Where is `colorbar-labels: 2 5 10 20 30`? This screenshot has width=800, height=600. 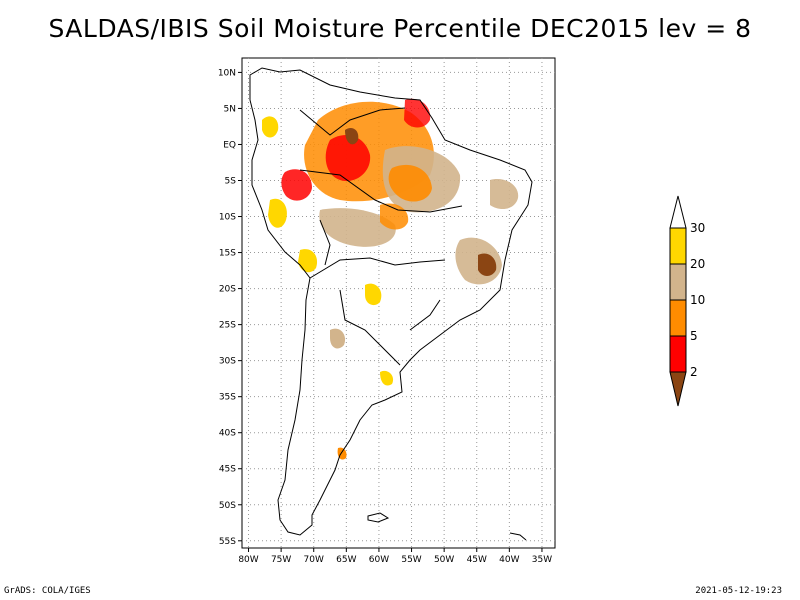
colorbar-labels: 2 5 10 20 30 is located at coordinates (697, 300).